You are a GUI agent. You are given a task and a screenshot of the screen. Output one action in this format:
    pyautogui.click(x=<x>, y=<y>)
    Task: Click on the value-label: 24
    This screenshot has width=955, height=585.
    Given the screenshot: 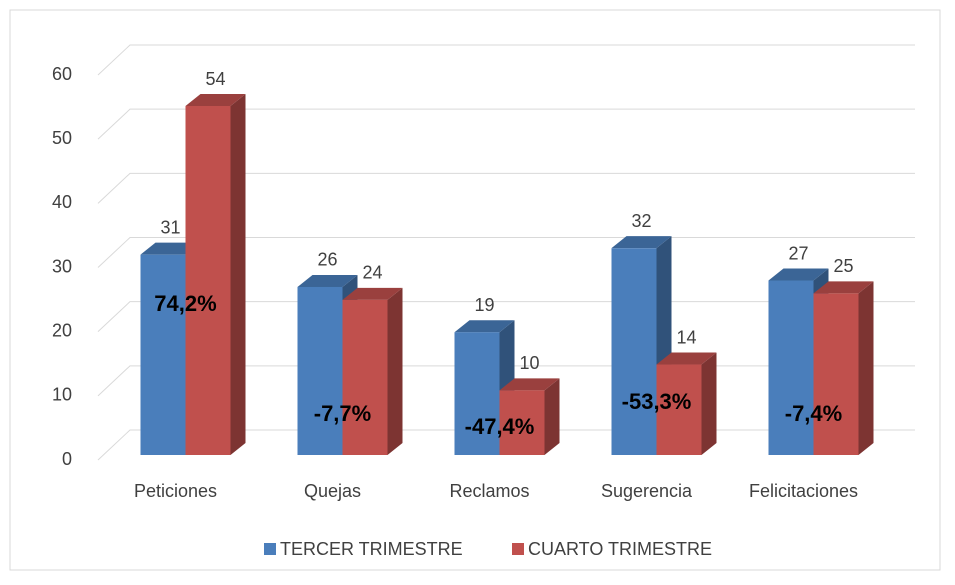 What is the action you would take?
    pyautogui.click(x=372, y=273)
    